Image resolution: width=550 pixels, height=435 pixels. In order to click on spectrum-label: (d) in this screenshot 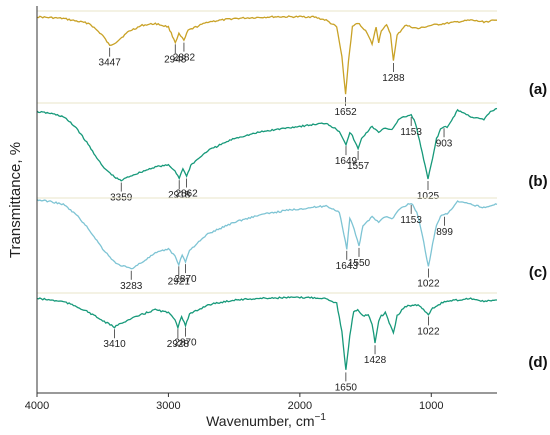, I will do `click(537, 362)`.